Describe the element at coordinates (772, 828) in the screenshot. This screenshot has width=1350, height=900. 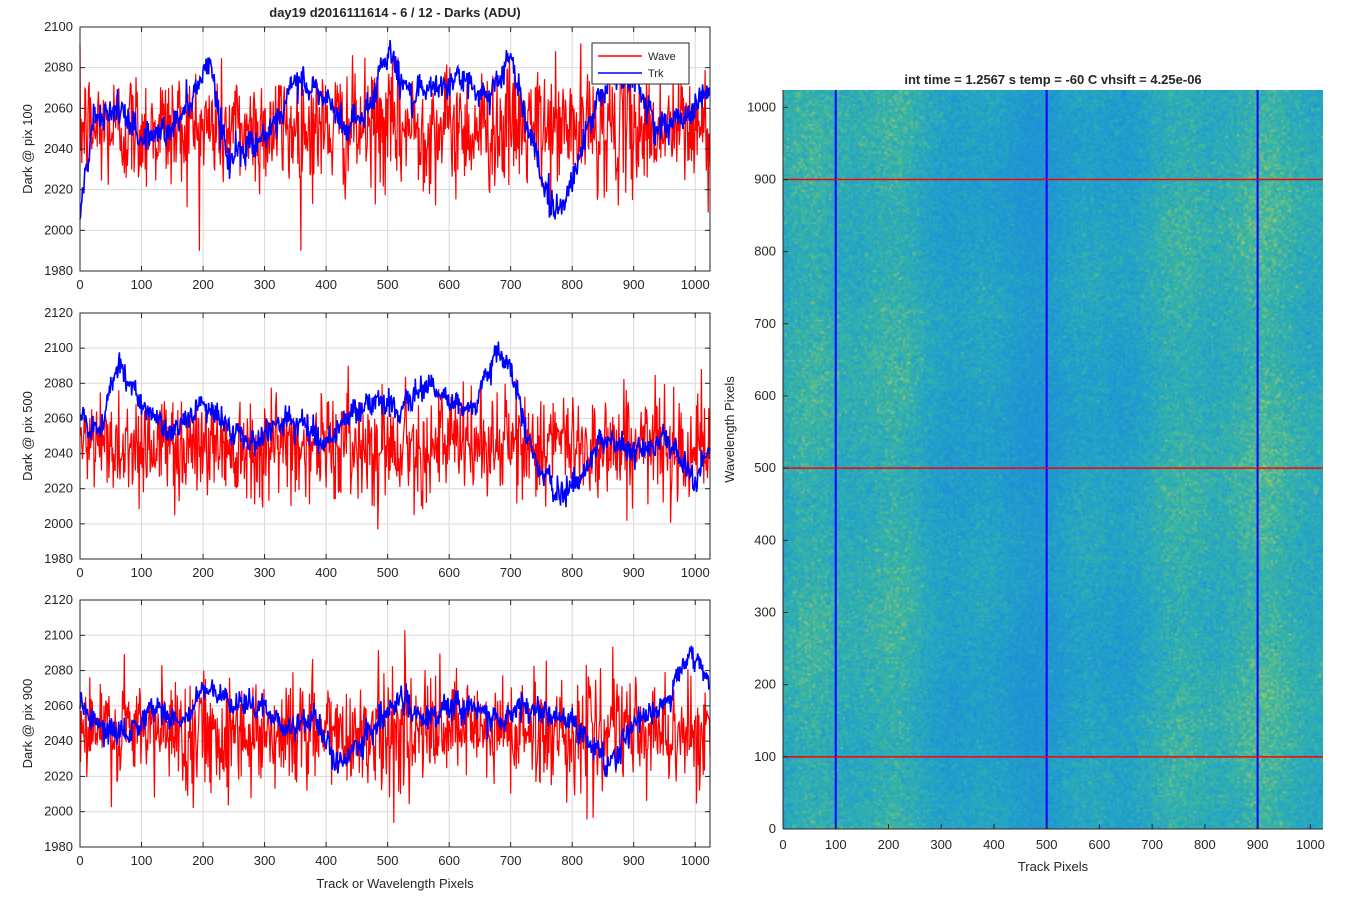
I see `y-tick-label: 0` at that location.